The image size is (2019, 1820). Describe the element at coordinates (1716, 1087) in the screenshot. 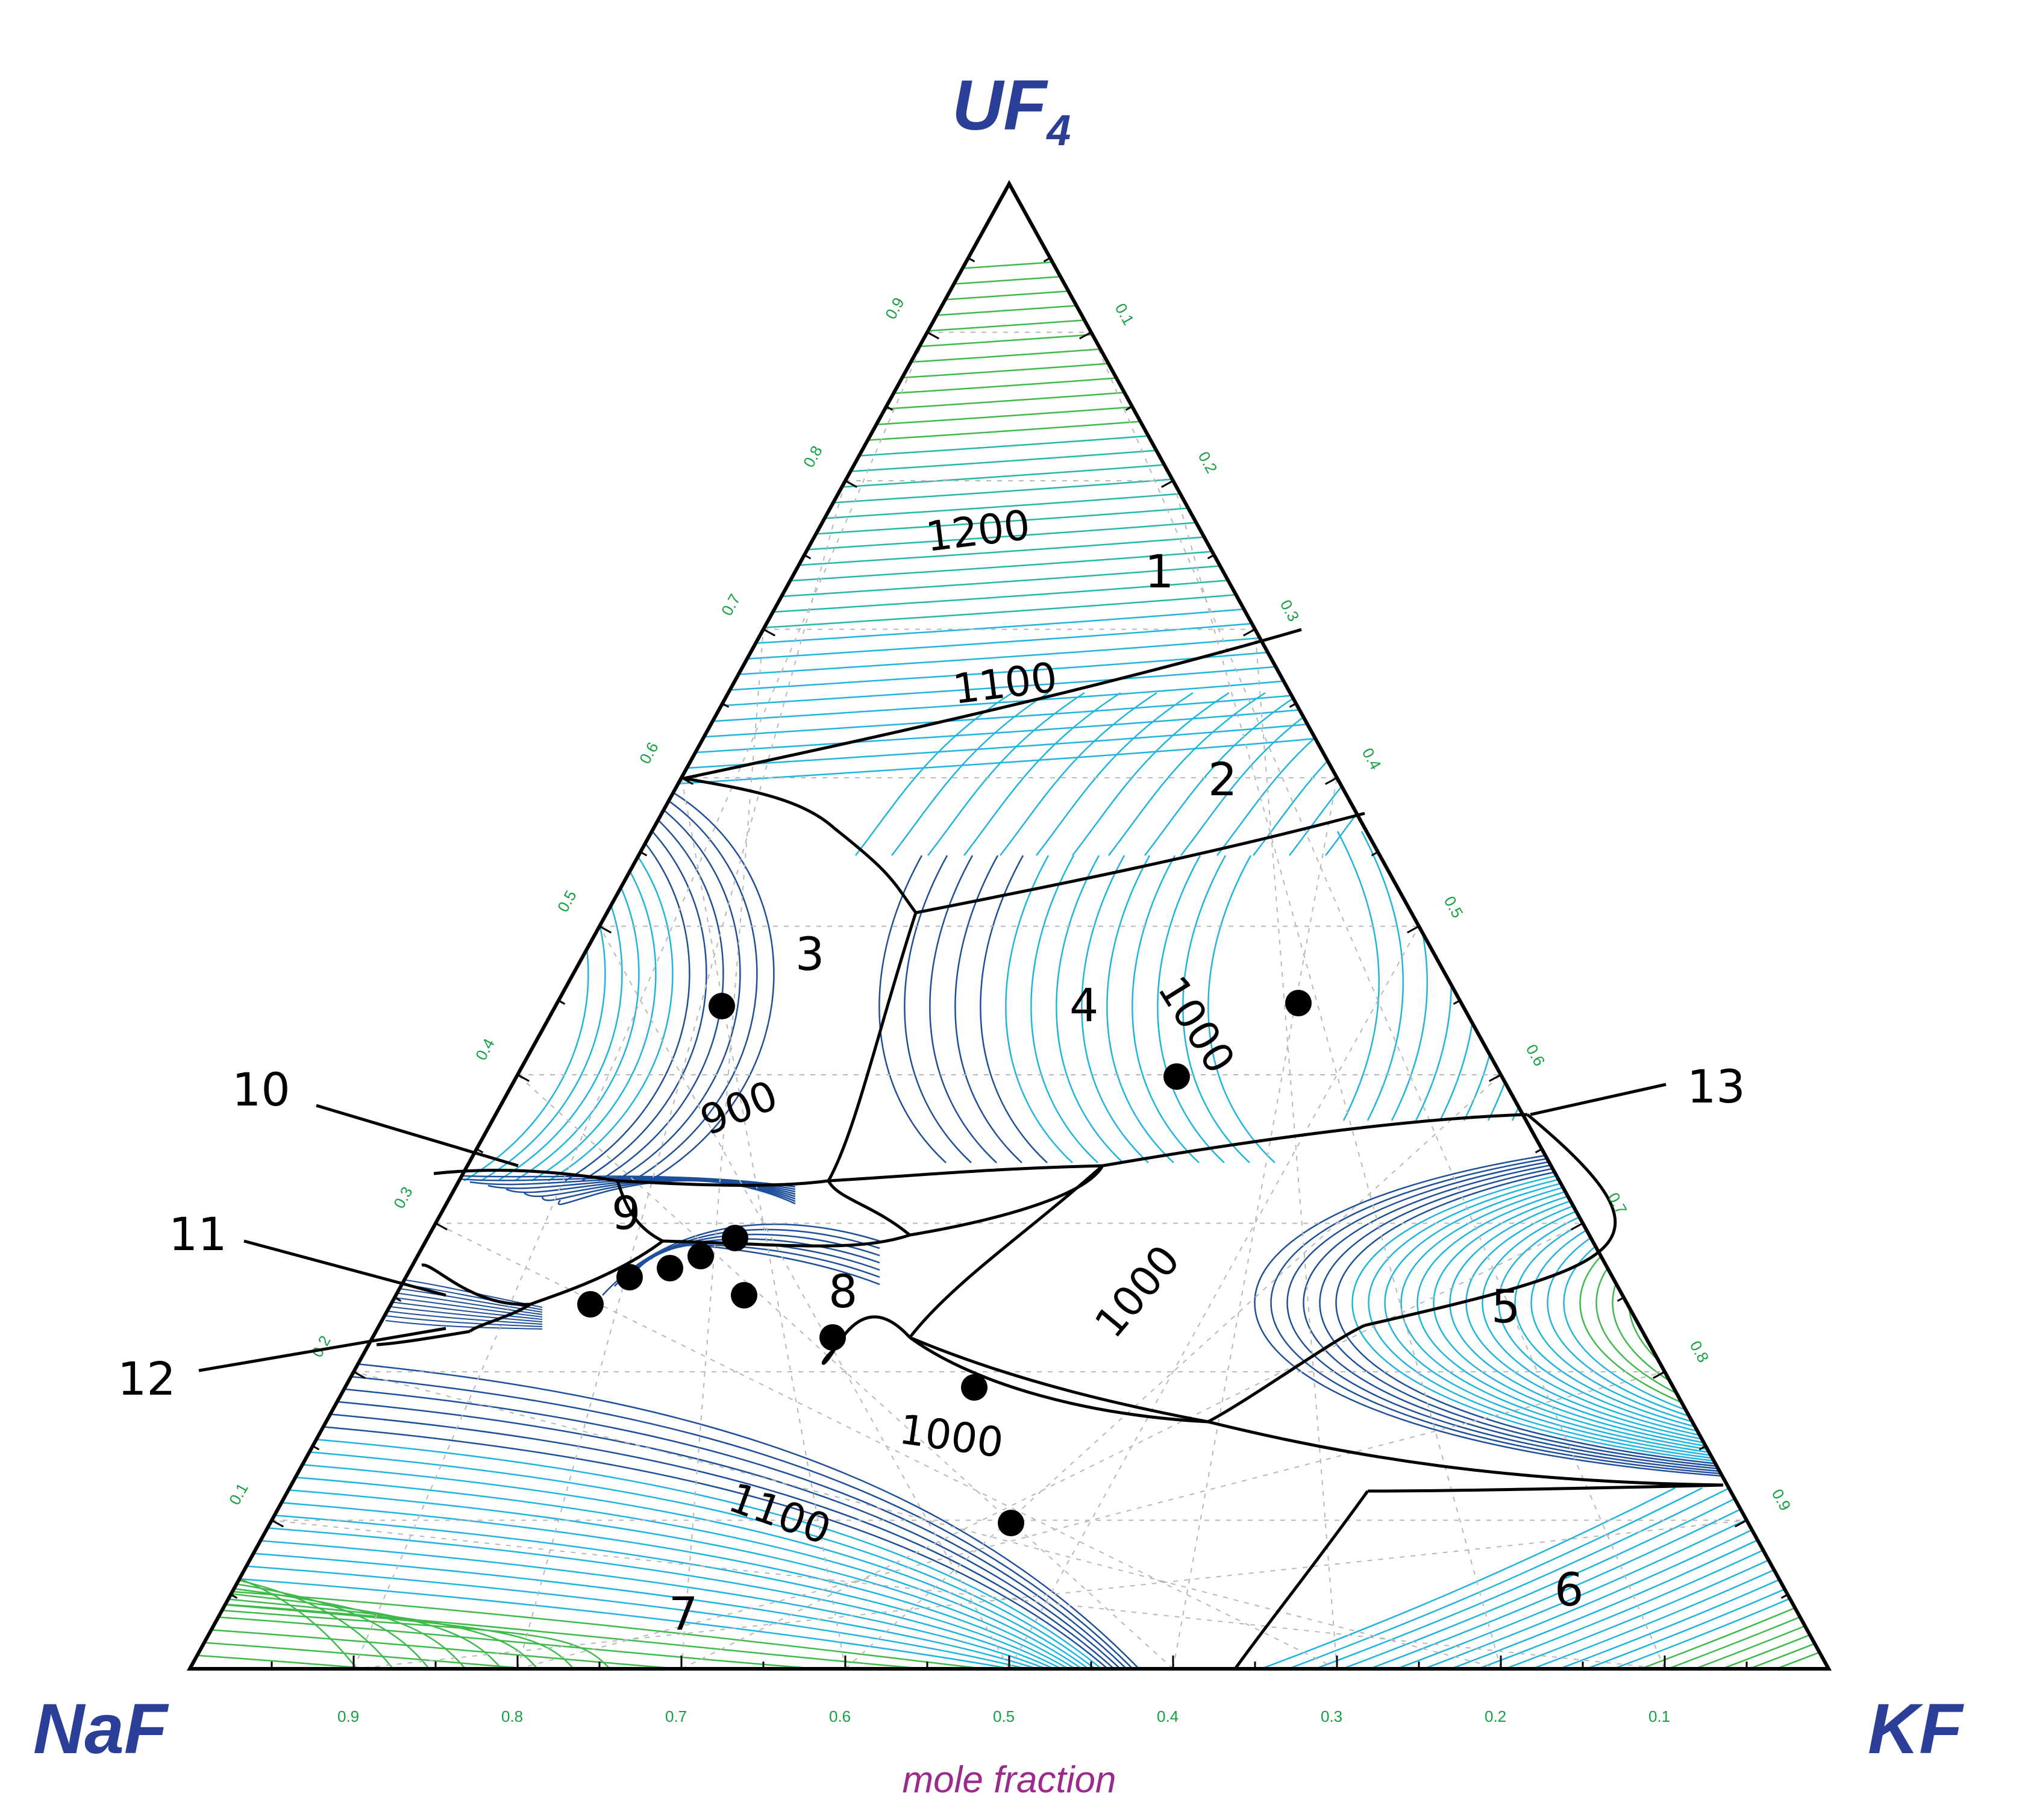

I see `region-label-13: 13` at that location.